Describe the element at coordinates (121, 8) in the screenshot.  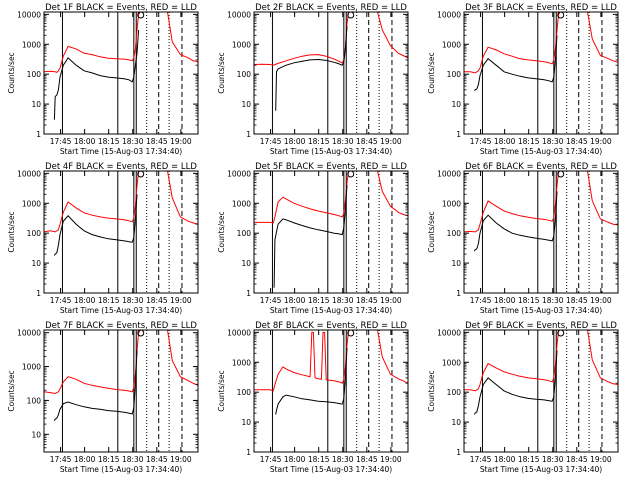
I see `panel-title: Det 1F BLACK = Events, RED = LLD` at that location.